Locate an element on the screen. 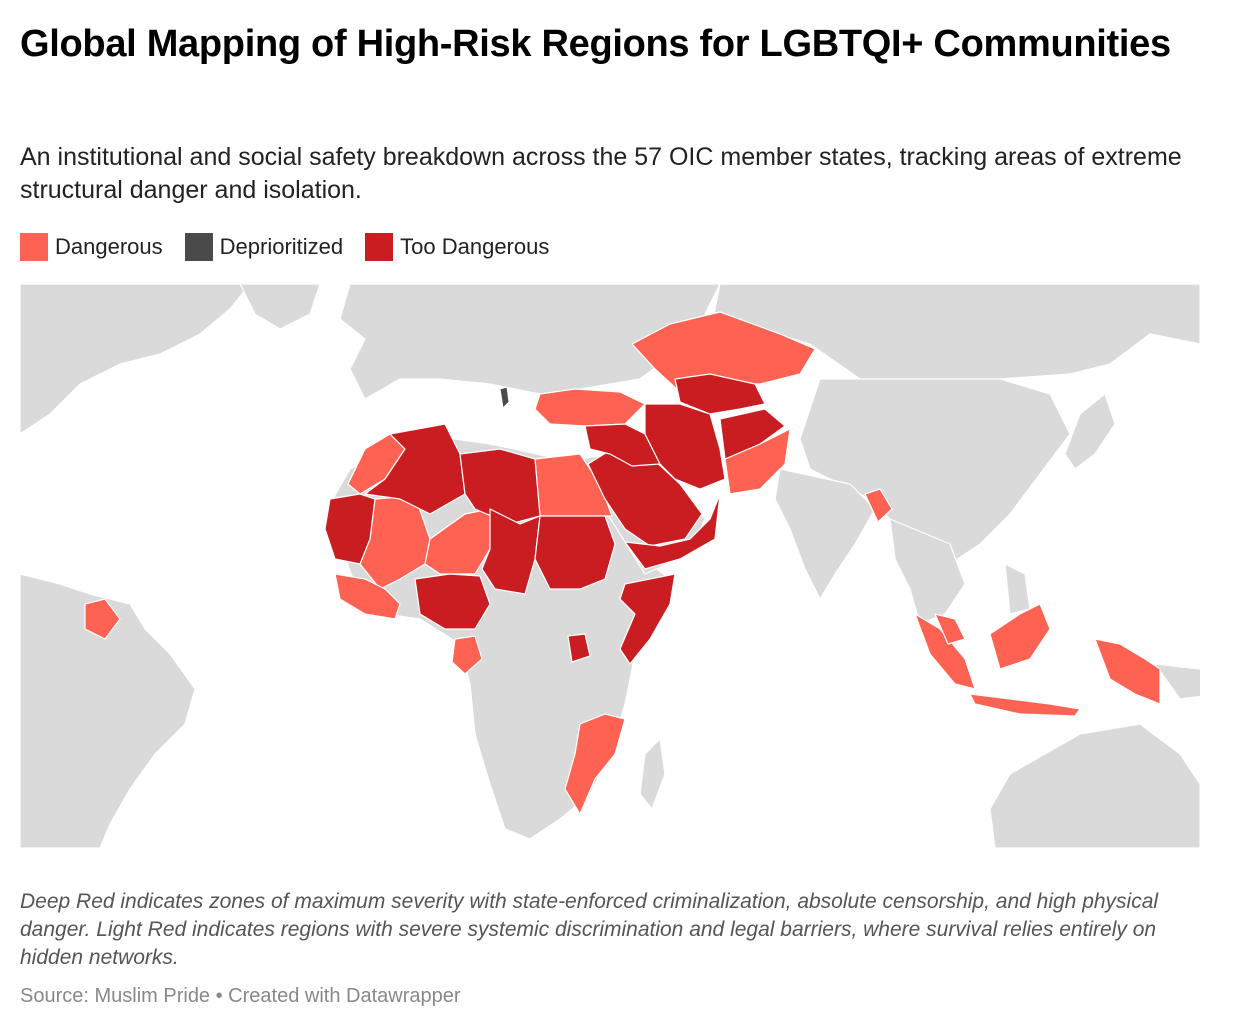 This screenshot has height=1028, width=1240. region-yemen-oman is located at coordinates (672, 531).